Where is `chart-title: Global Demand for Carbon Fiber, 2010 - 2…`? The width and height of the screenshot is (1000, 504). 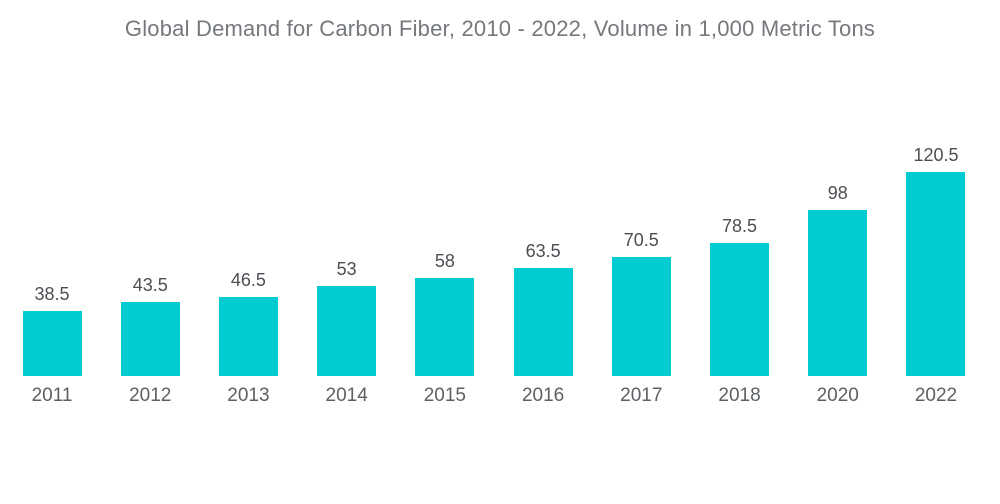 chart-title: Global Demand for Carbon Fiber, 2010 - 2… is located at coordinates (500, 28).